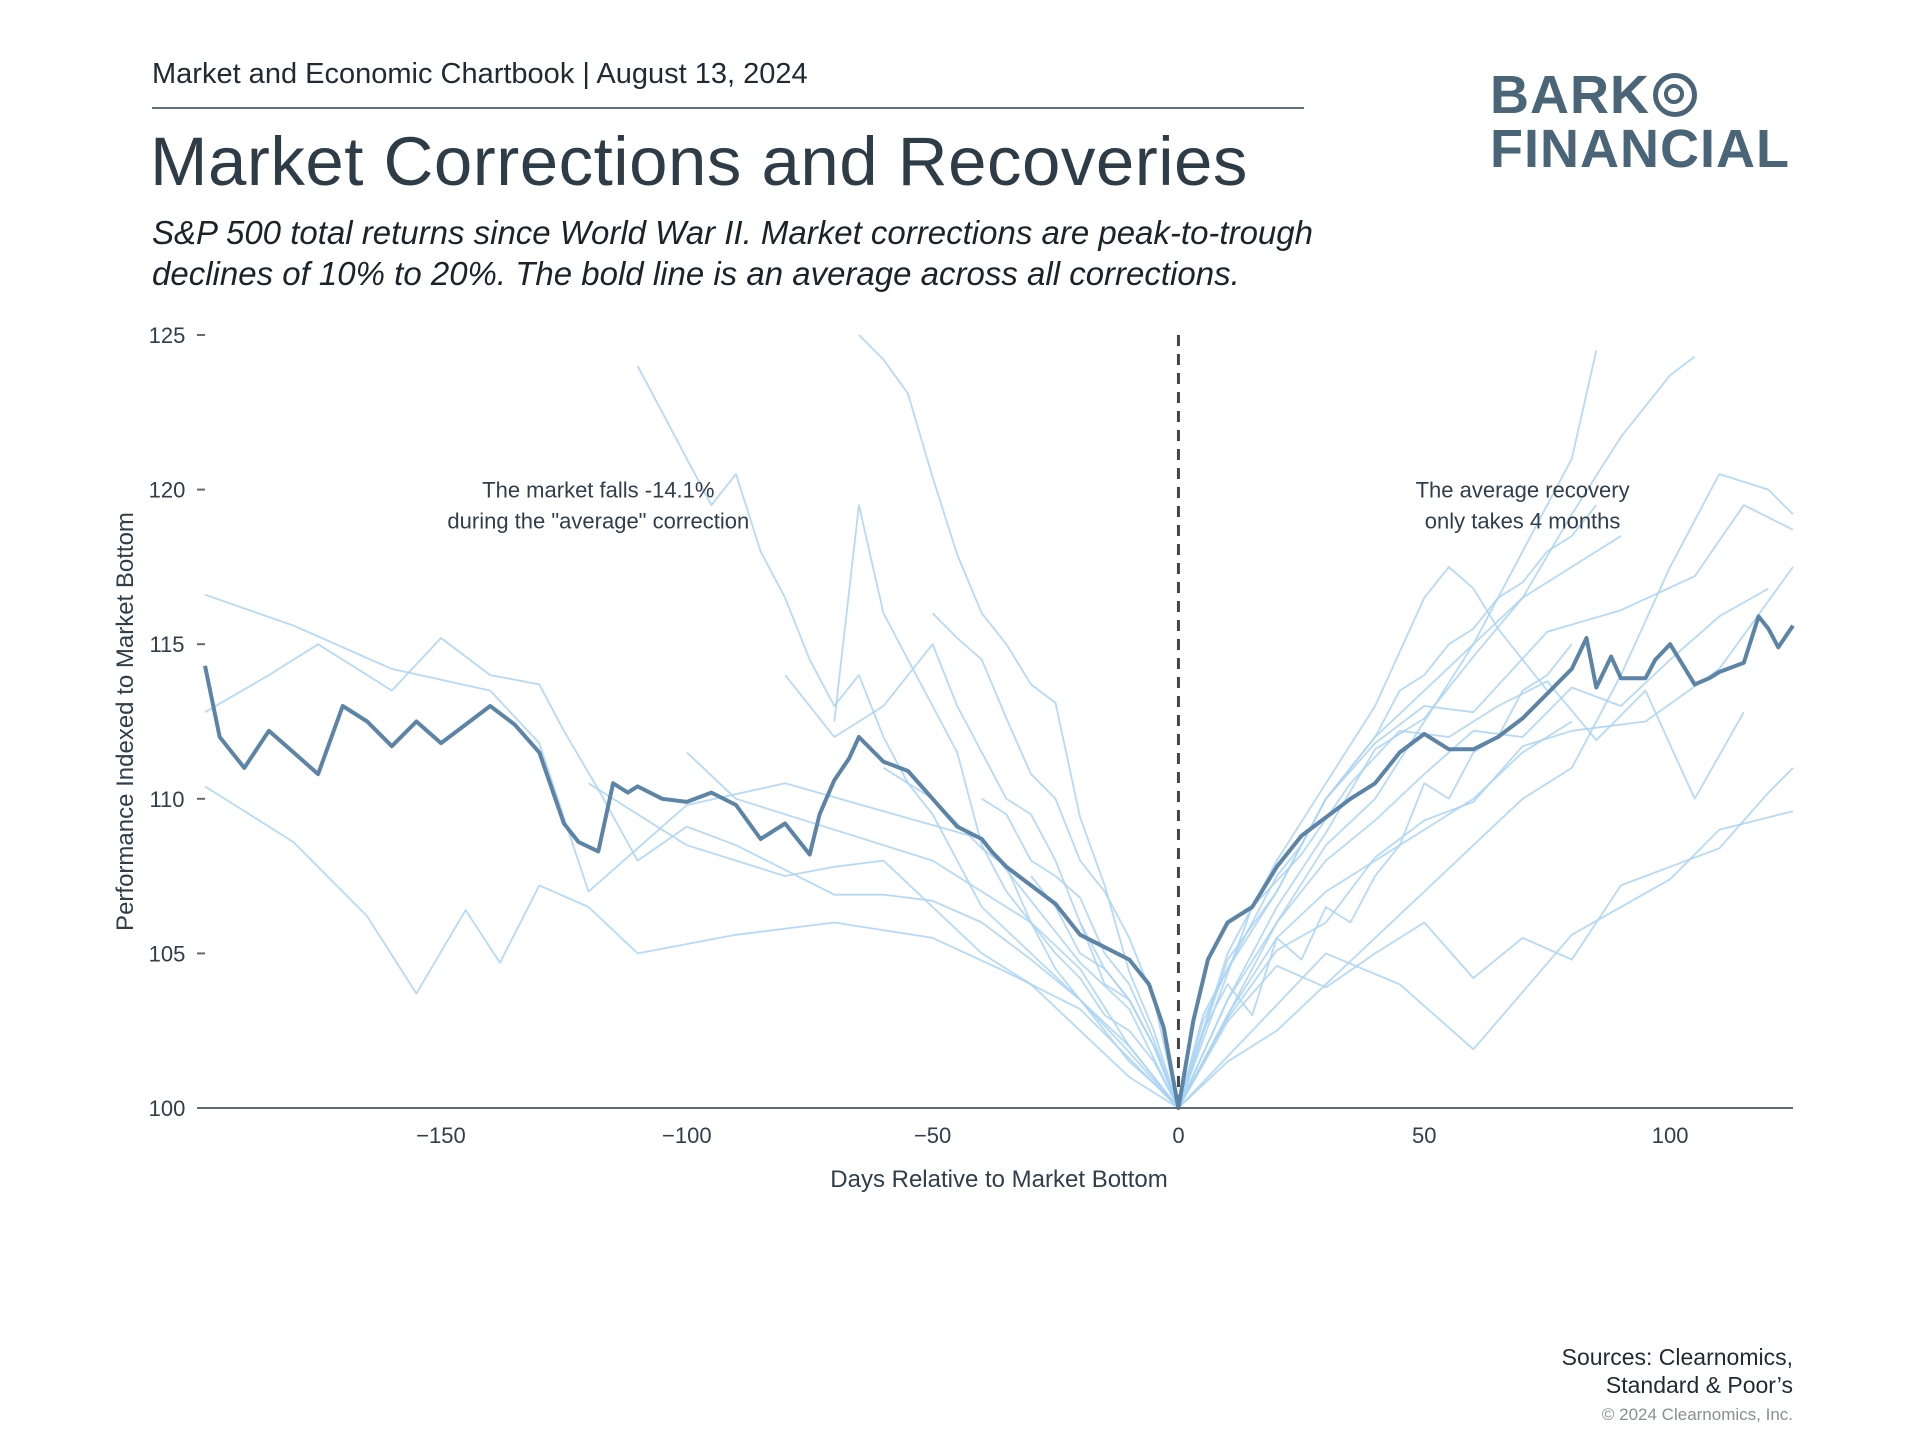  Describe the element at coordinates (1523, 521) in the screenshot. I see `annotation-2-line-2: only takes 4 months` at that location.